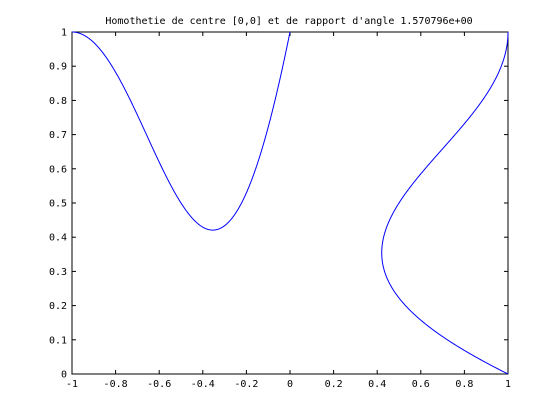 The image size is (560, 420). What do you see at coordinates (58, 101) in the screenshot?
I see `y-tick-label: 0.8` at bounding box center [58, 101].